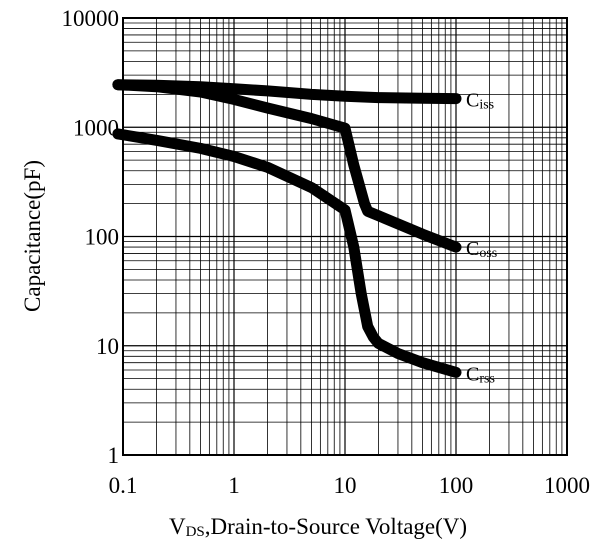 Image resolution: width=614 pixels, height=544 pixels. What do you see at coordinates (195, 532) in the screenshot?
I see `x-axis-title-subscript: DS` at bounding box center [195, 532].